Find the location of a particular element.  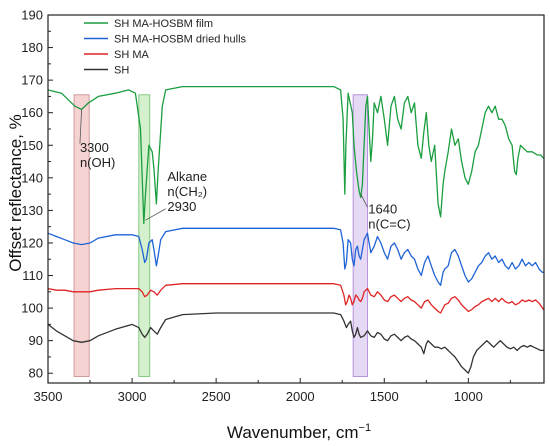

y-tick-label: 80 is located at coordinates (36, 373).